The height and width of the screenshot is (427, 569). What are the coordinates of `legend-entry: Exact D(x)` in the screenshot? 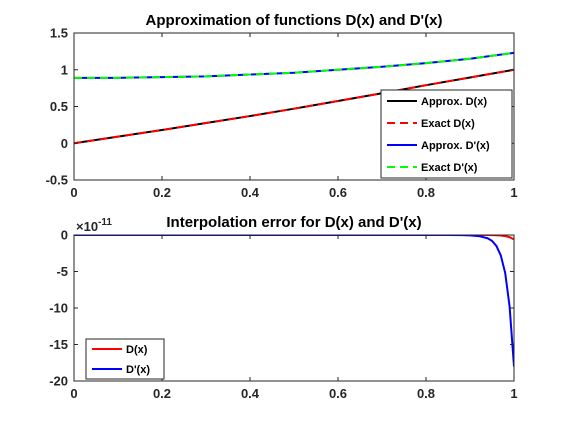 It's located at (448, 124).